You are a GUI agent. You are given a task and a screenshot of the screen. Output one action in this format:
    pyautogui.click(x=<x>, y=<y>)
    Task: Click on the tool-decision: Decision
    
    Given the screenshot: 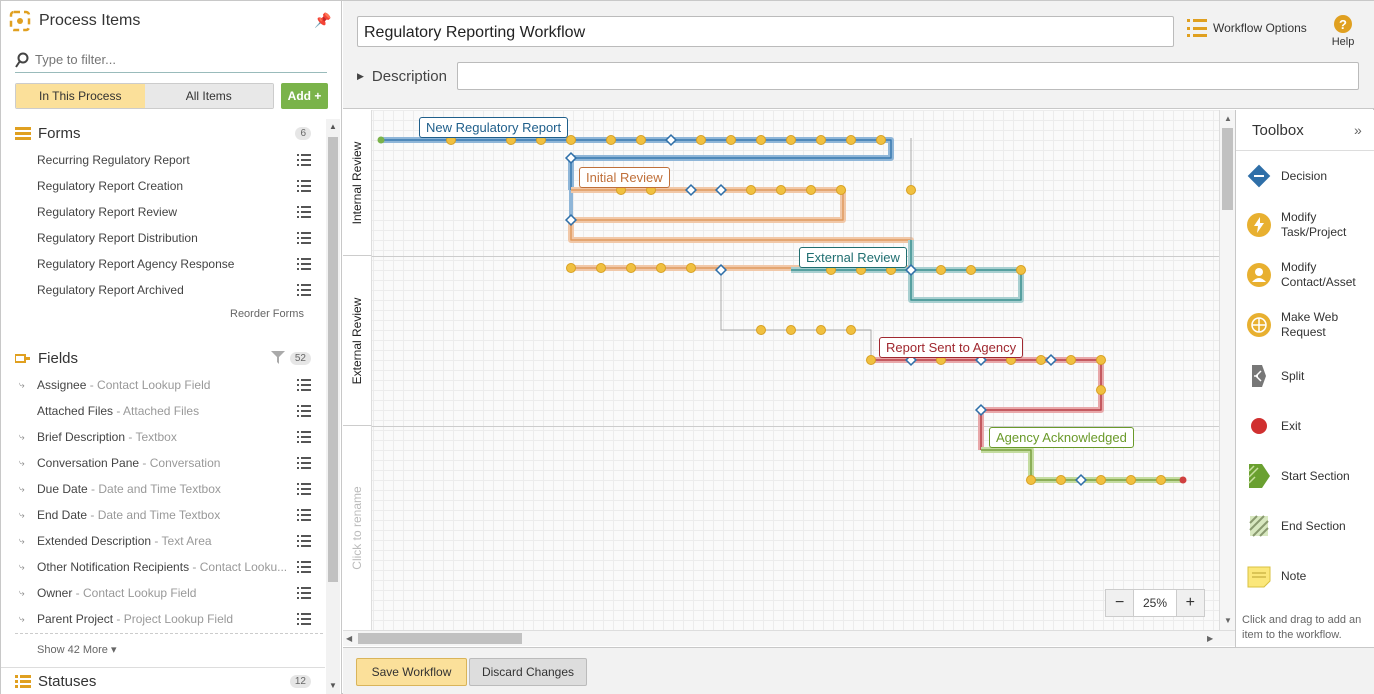 What is the action you would take?
    pyautogui.click(x=1310, y=176)
    